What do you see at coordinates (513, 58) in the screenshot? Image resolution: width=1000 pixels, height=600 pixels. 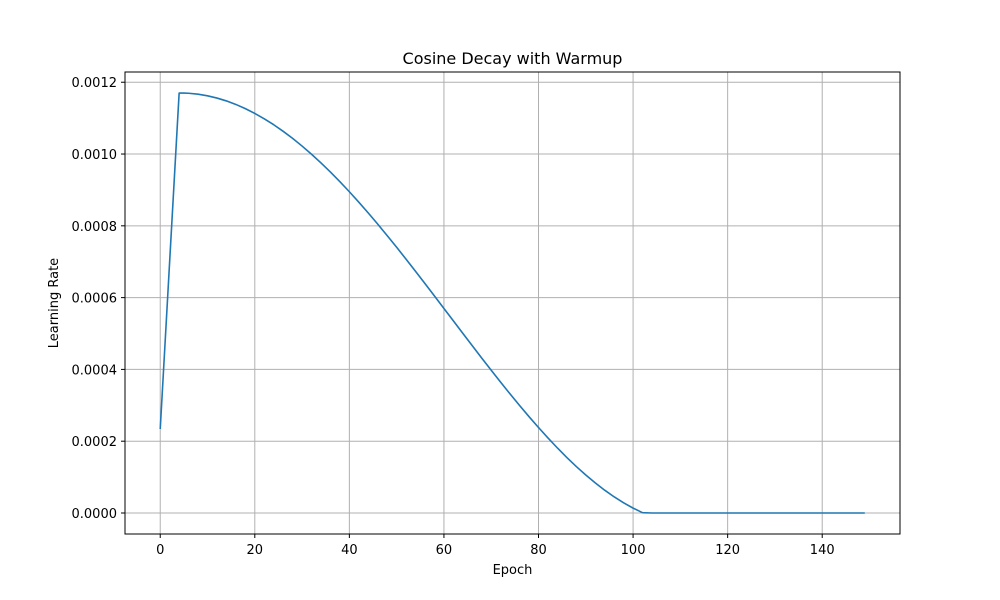 I see `chart-title: Cosine Decay with Warmup` at bounding box center [513, 58].